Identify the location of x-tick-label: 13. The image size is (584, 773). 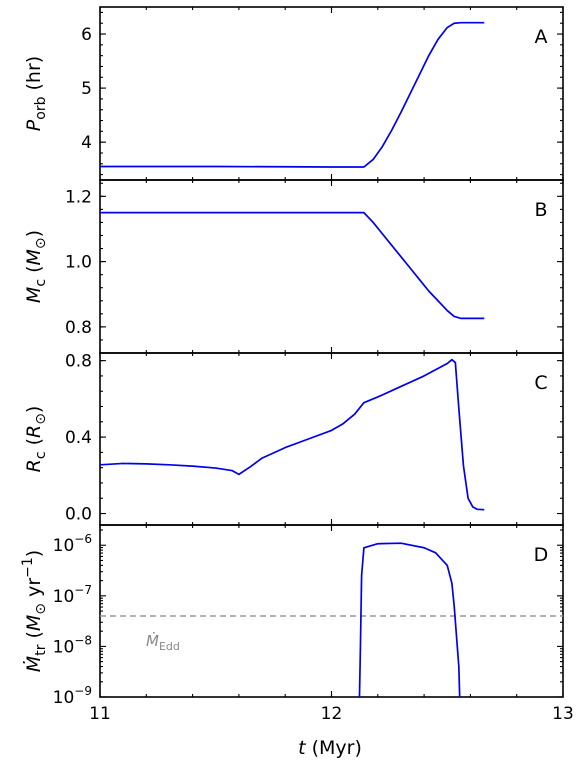
(563, 714).